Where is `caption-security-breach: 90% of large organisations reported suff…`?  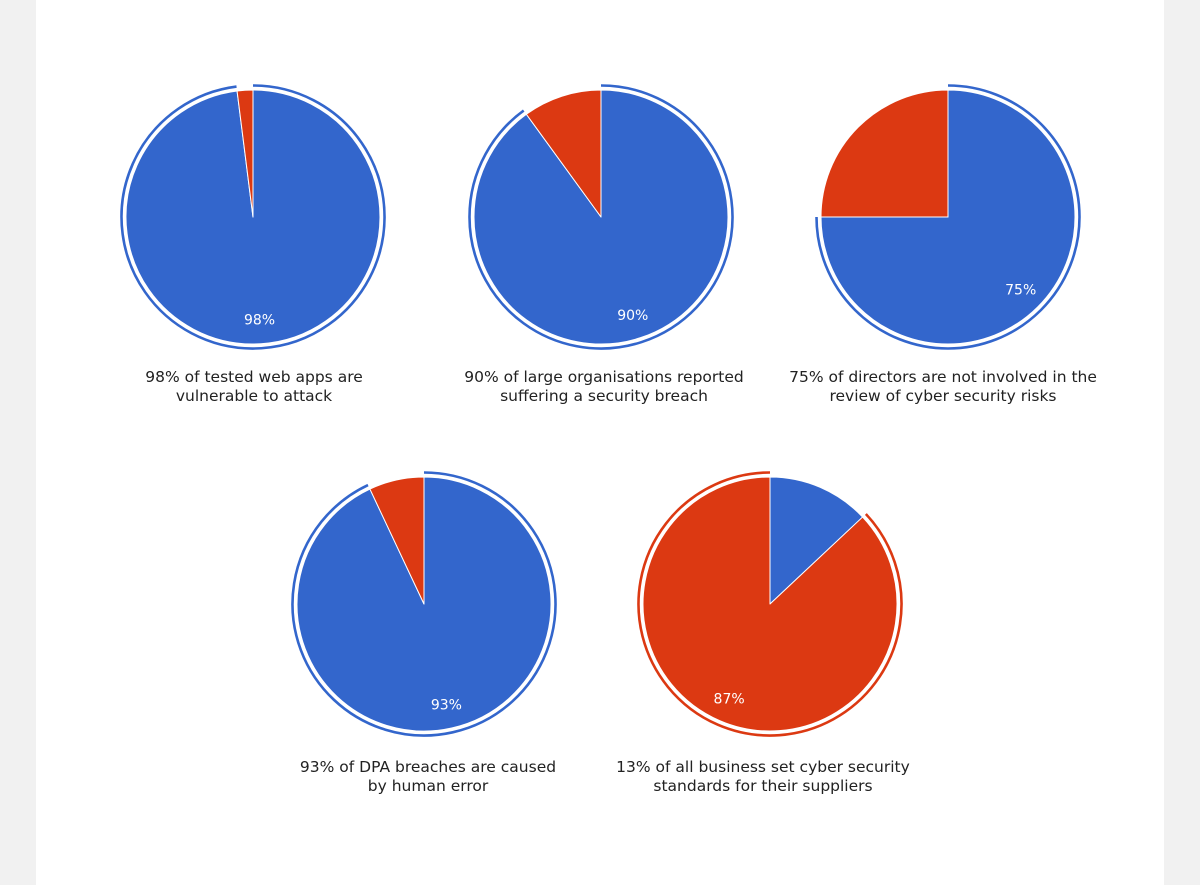
caption-security-breach: 90% of large organisations reported suff… is located at coordinates (604, 387).